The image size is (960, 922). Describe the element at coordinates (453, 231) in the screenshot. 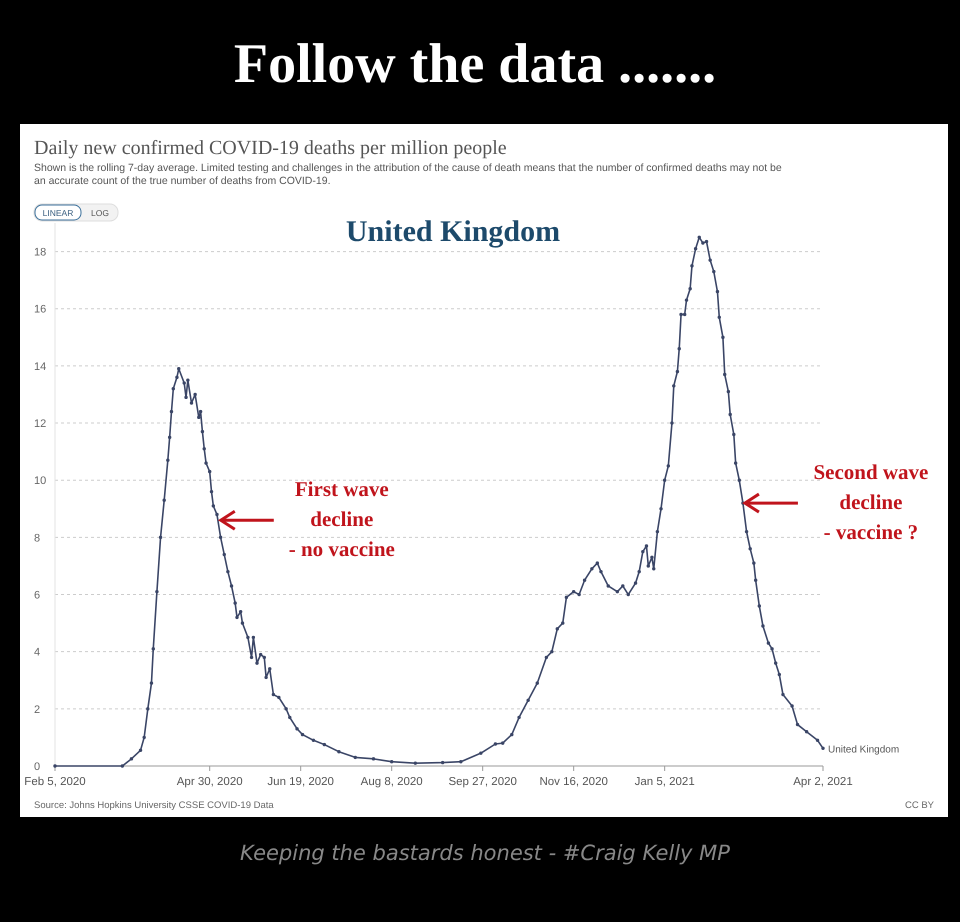

I see `annotation: United Kingdom` at that location.